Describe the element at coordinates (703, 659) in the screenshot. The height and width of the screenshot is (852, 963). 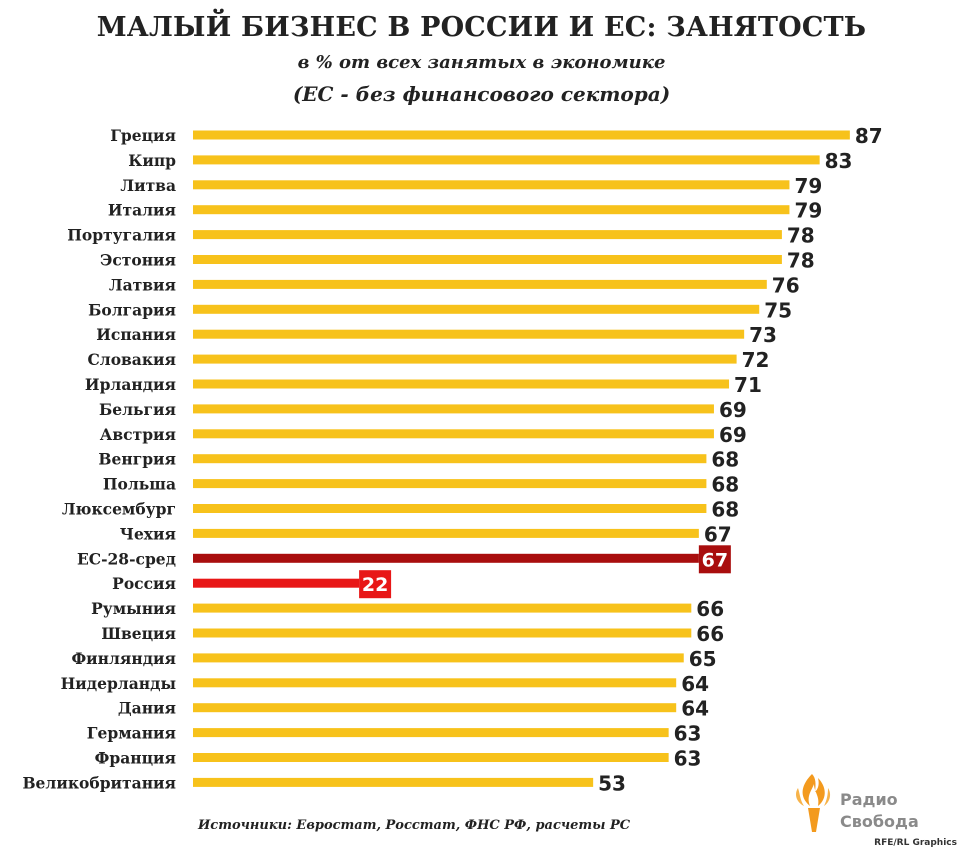
I see `value-label: 65` at that location.